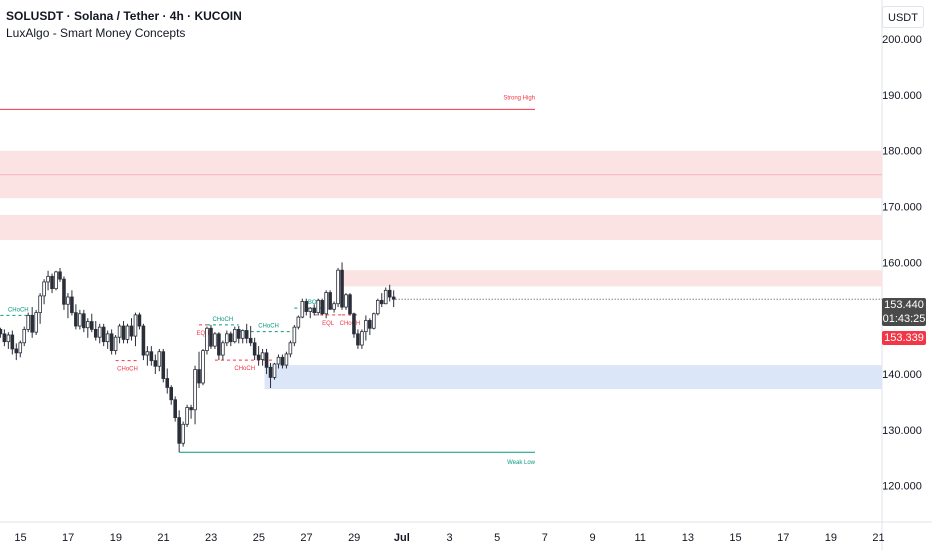 The image size is (932, 550). I want to click on symbol-title: SOLUSDT · Solana / Tether · 4h · KUCOIN, so click(124, 16).